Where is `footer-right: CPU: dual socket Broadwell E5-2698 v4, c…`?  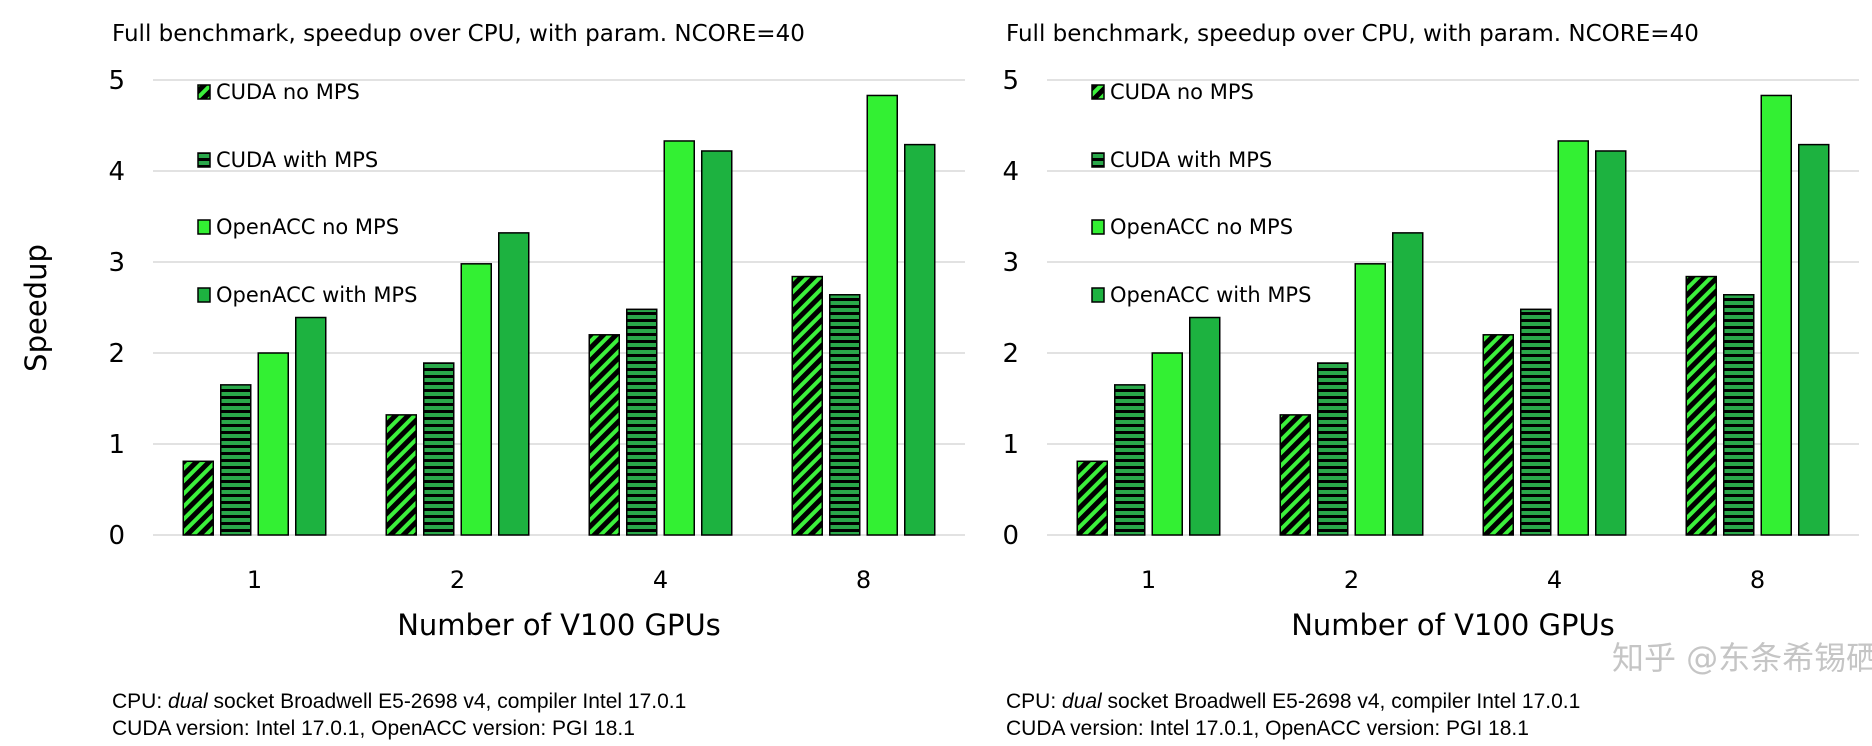 footer-right: CPU: dual socket Broadwell E5-2698 v4, c… is located at coordinates (1293, 715).